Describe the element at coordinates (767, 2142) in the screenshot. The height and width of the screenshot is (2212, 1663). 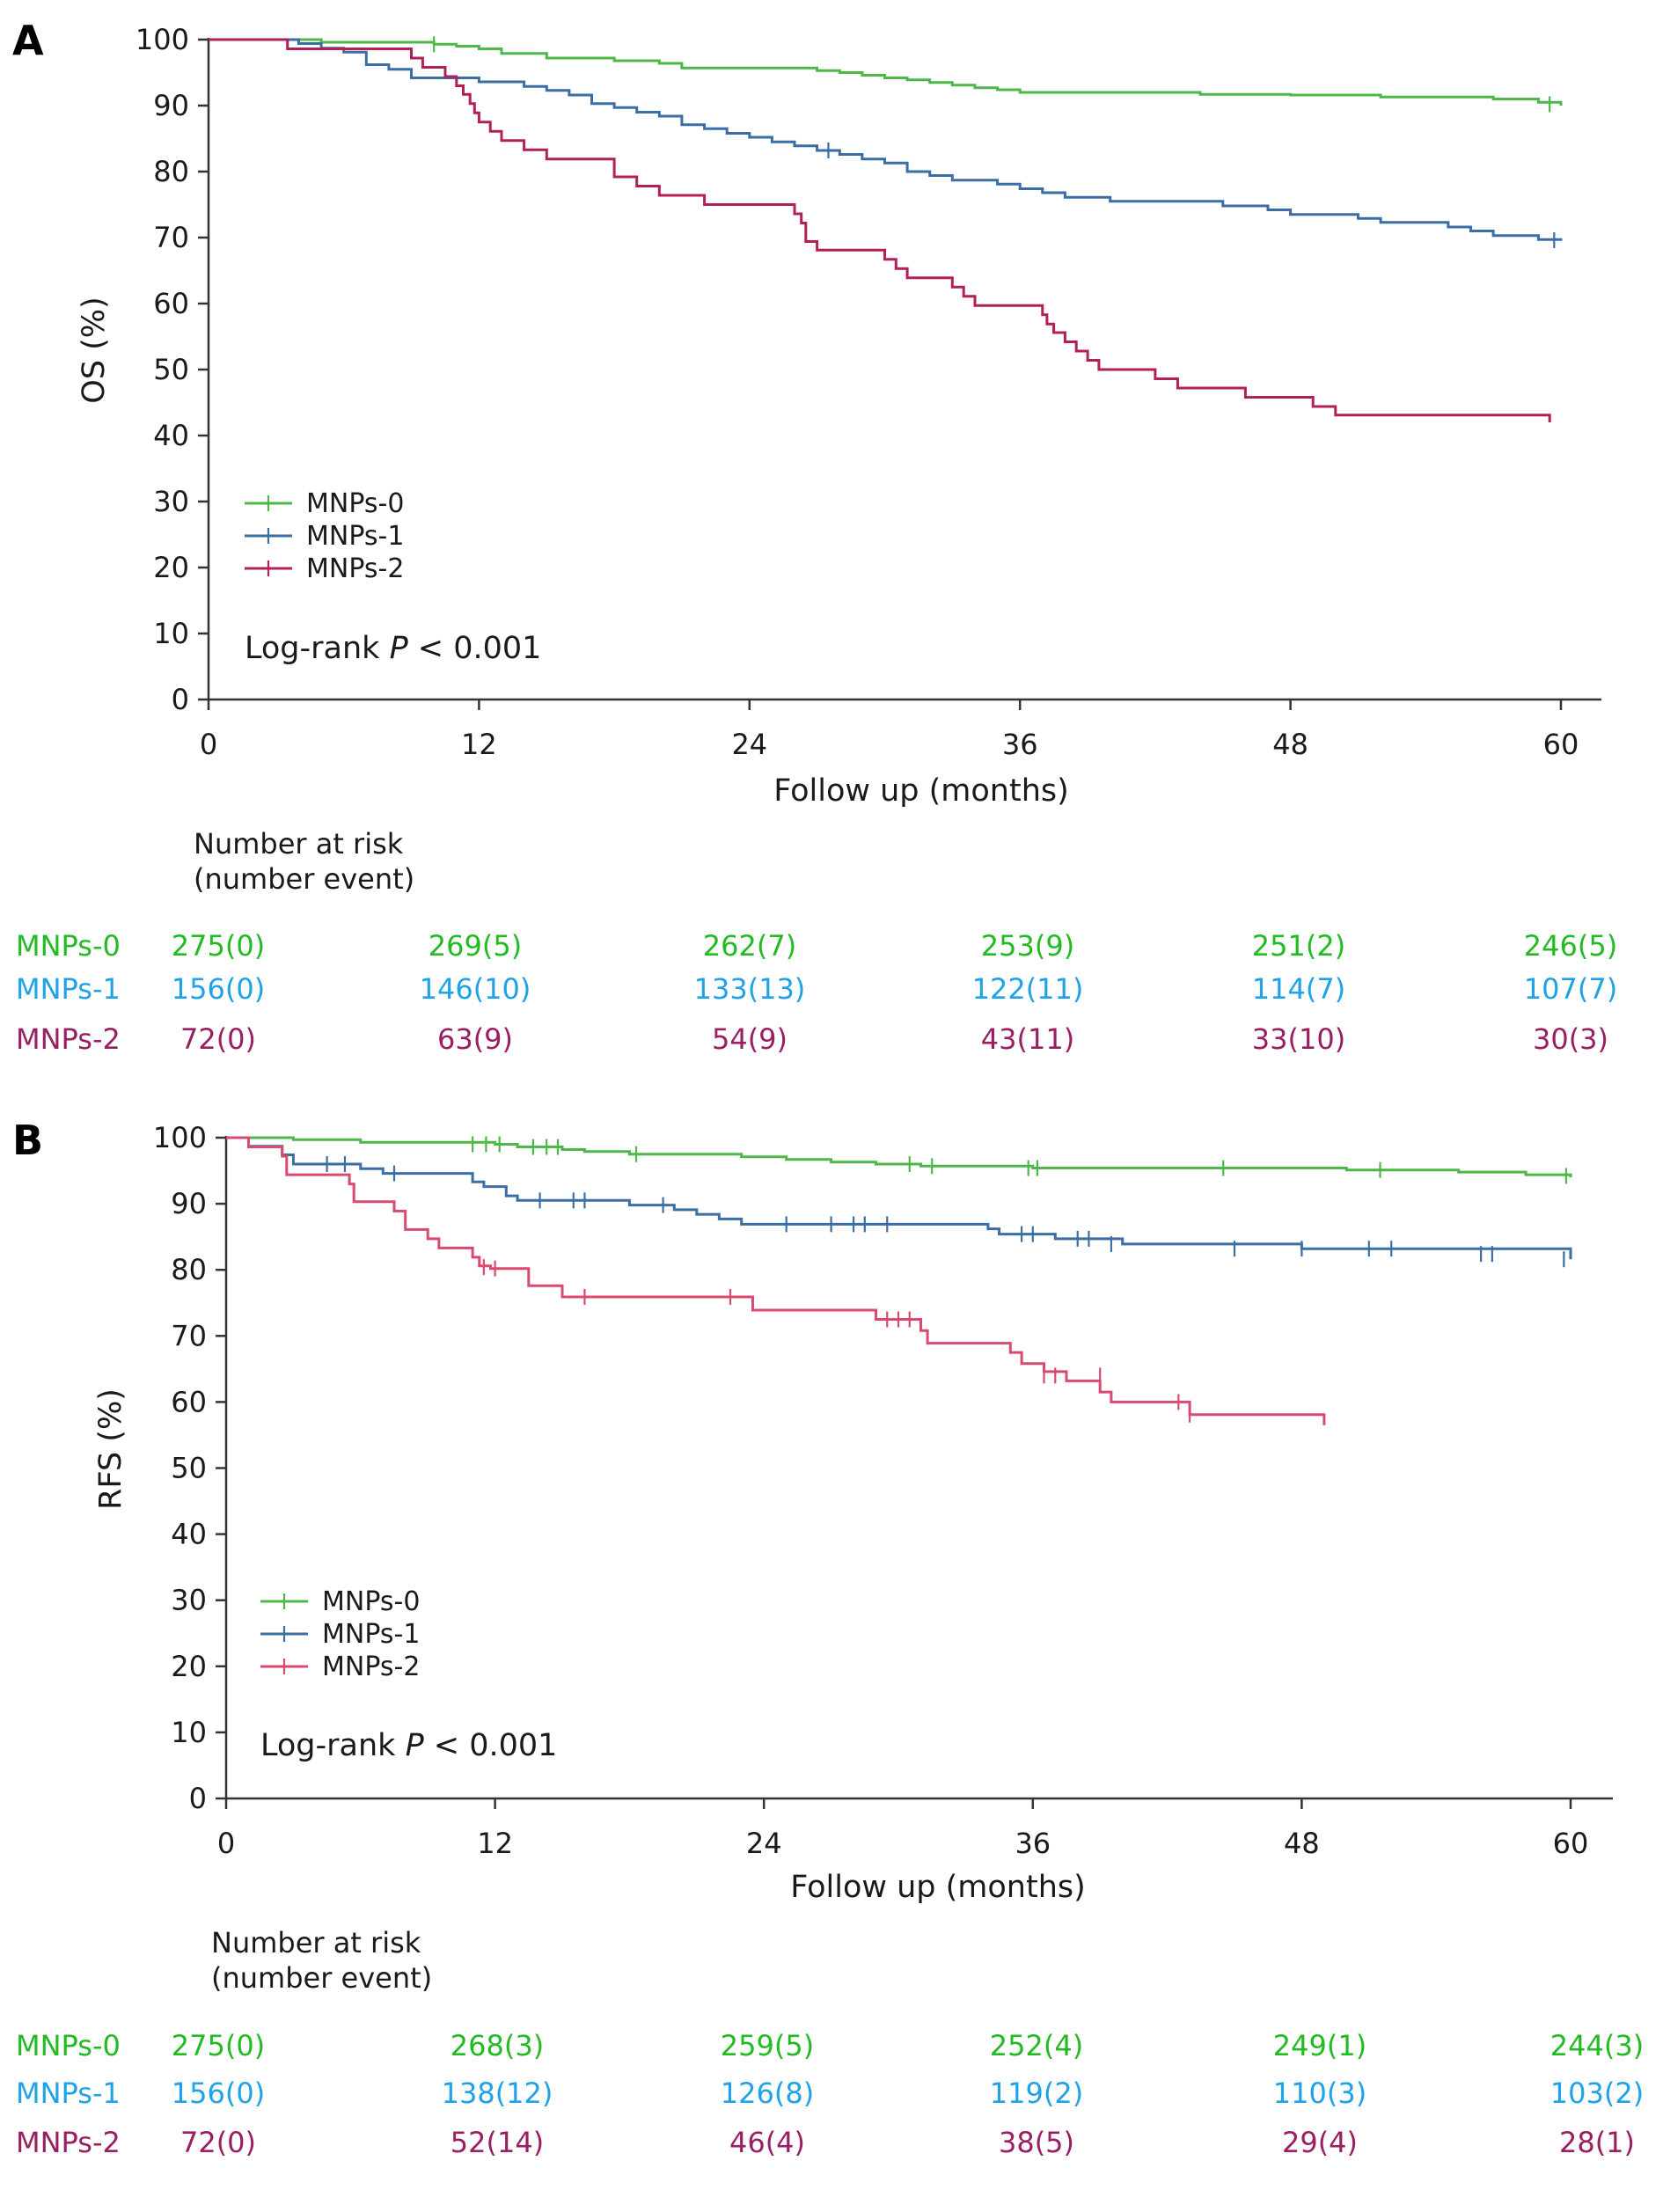
I see `risk-cell: 46(4)` at that location.